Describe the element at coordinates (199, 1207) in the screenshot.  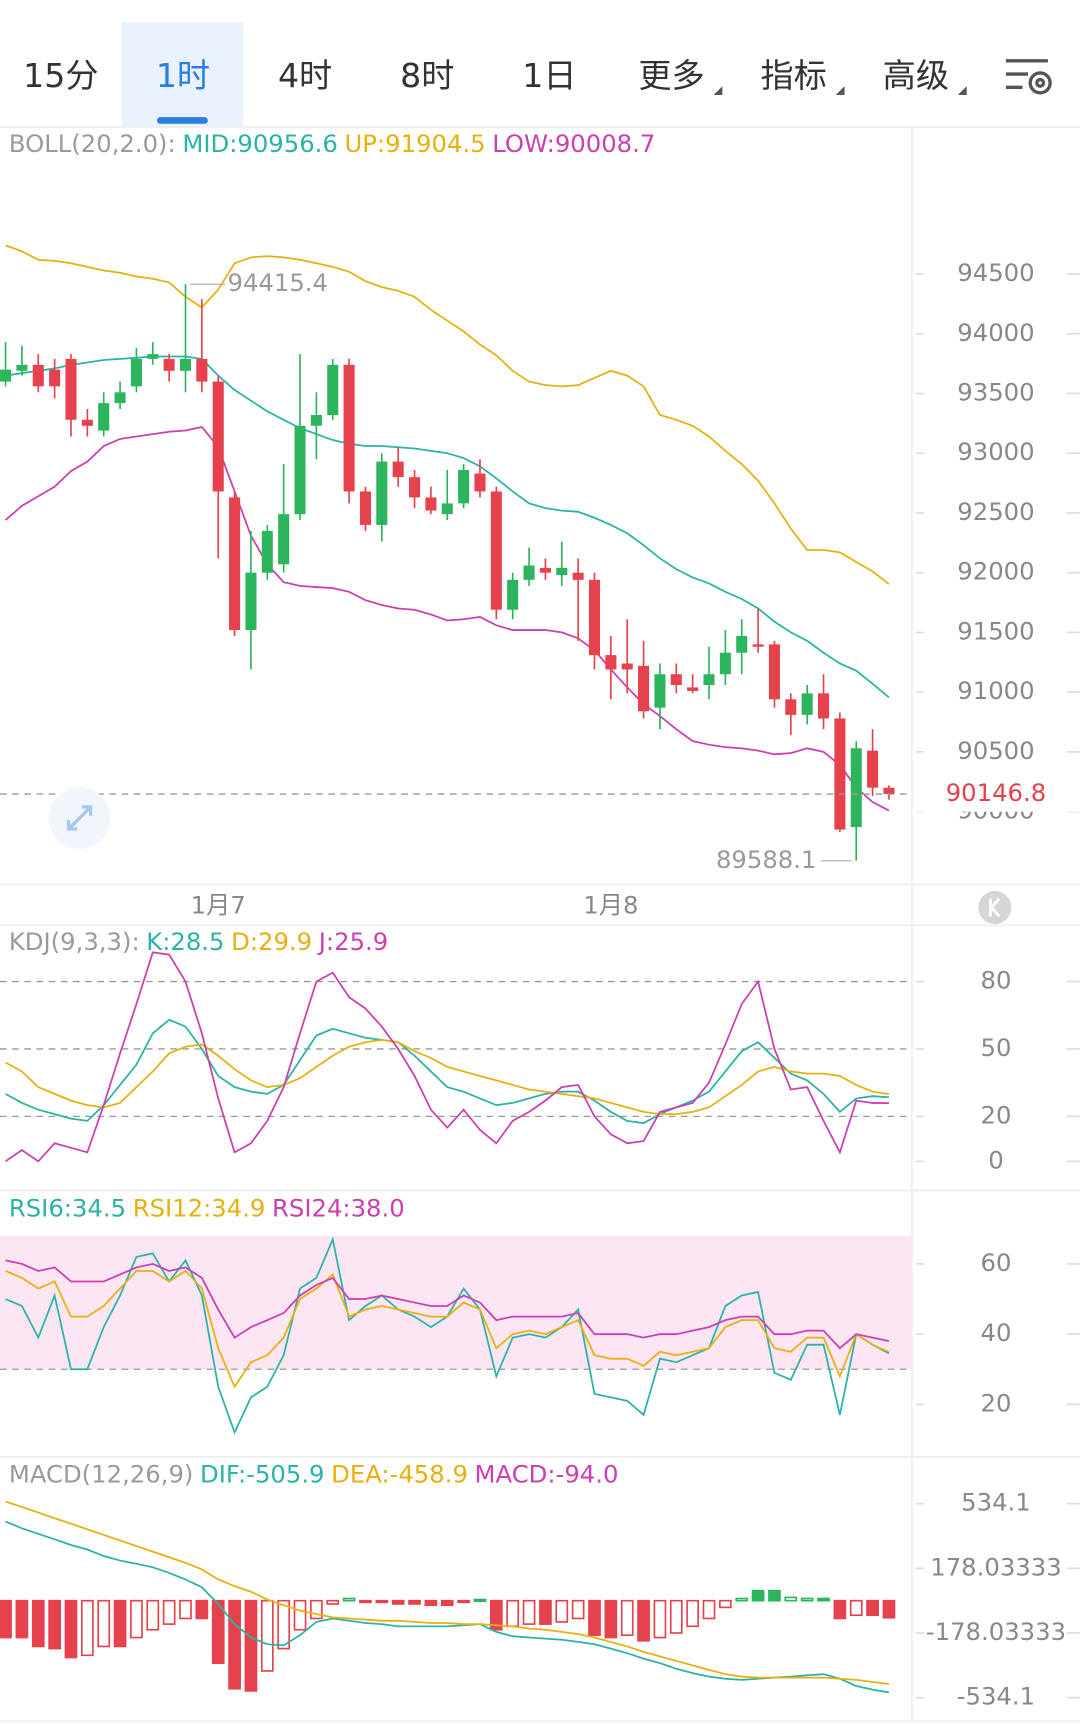
I see `header-item: RSI12:34.9` at that location.